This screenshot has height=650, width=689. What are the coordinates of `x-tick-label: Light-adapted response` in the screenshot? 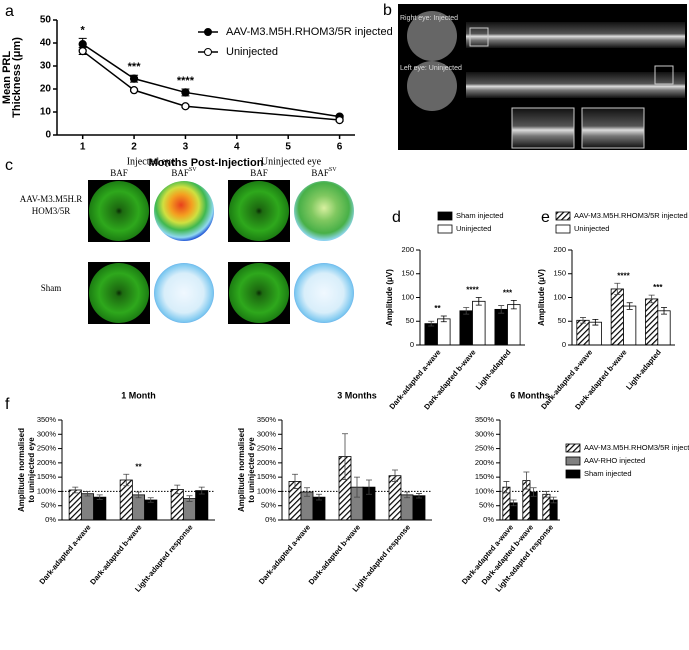 It's located at (164, 558).